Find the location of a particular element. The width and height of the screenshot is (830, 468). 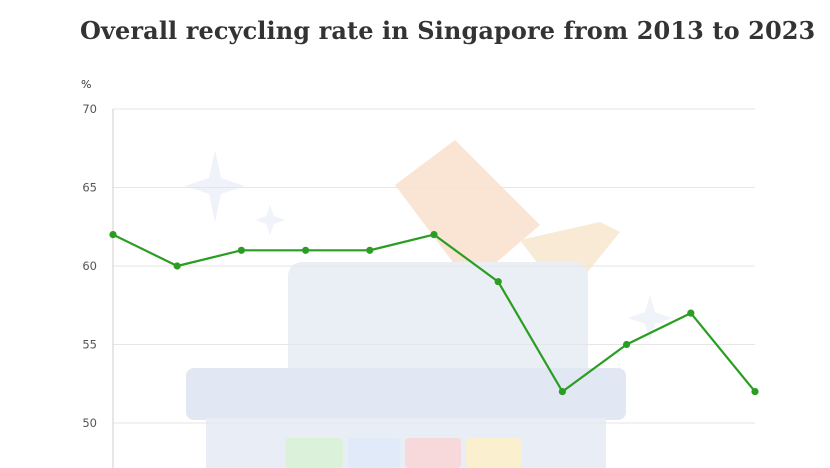

bin-lid-shape is located at coordinates (438, 321).